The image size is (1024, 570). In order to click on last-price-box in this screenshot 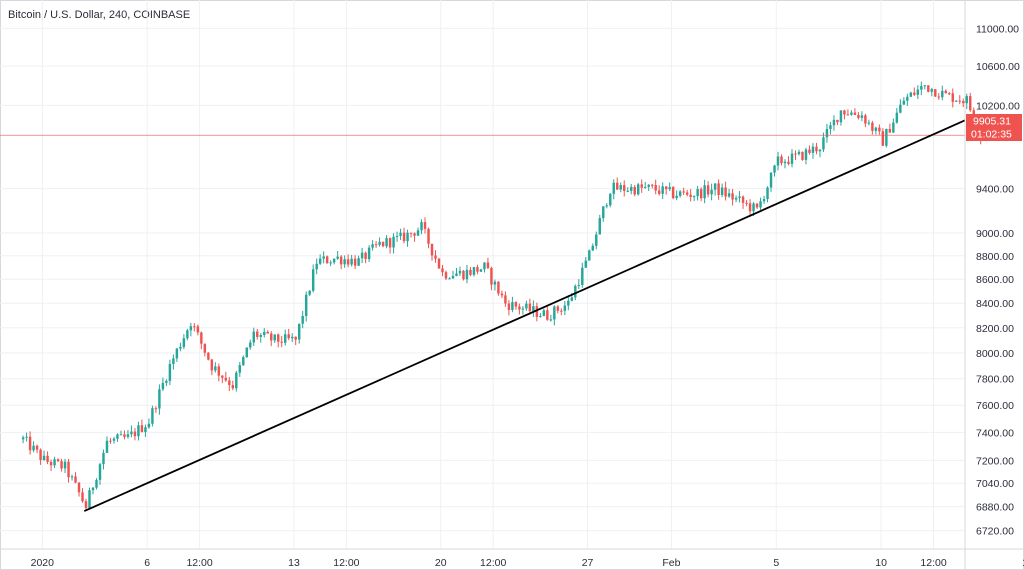, I will do `click(994, 127)`.